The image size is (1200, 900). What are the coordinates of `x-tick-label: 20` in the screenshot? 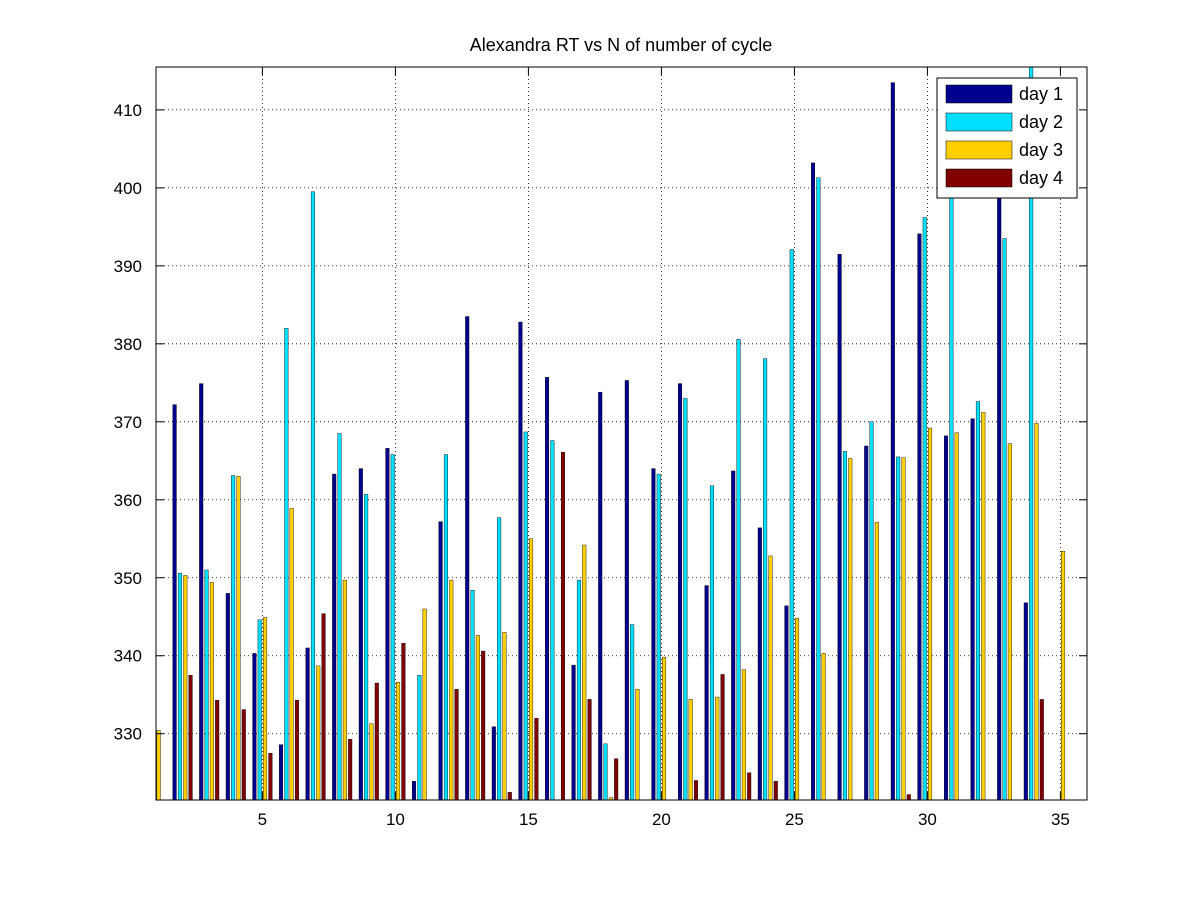 It's located at (661, 819).